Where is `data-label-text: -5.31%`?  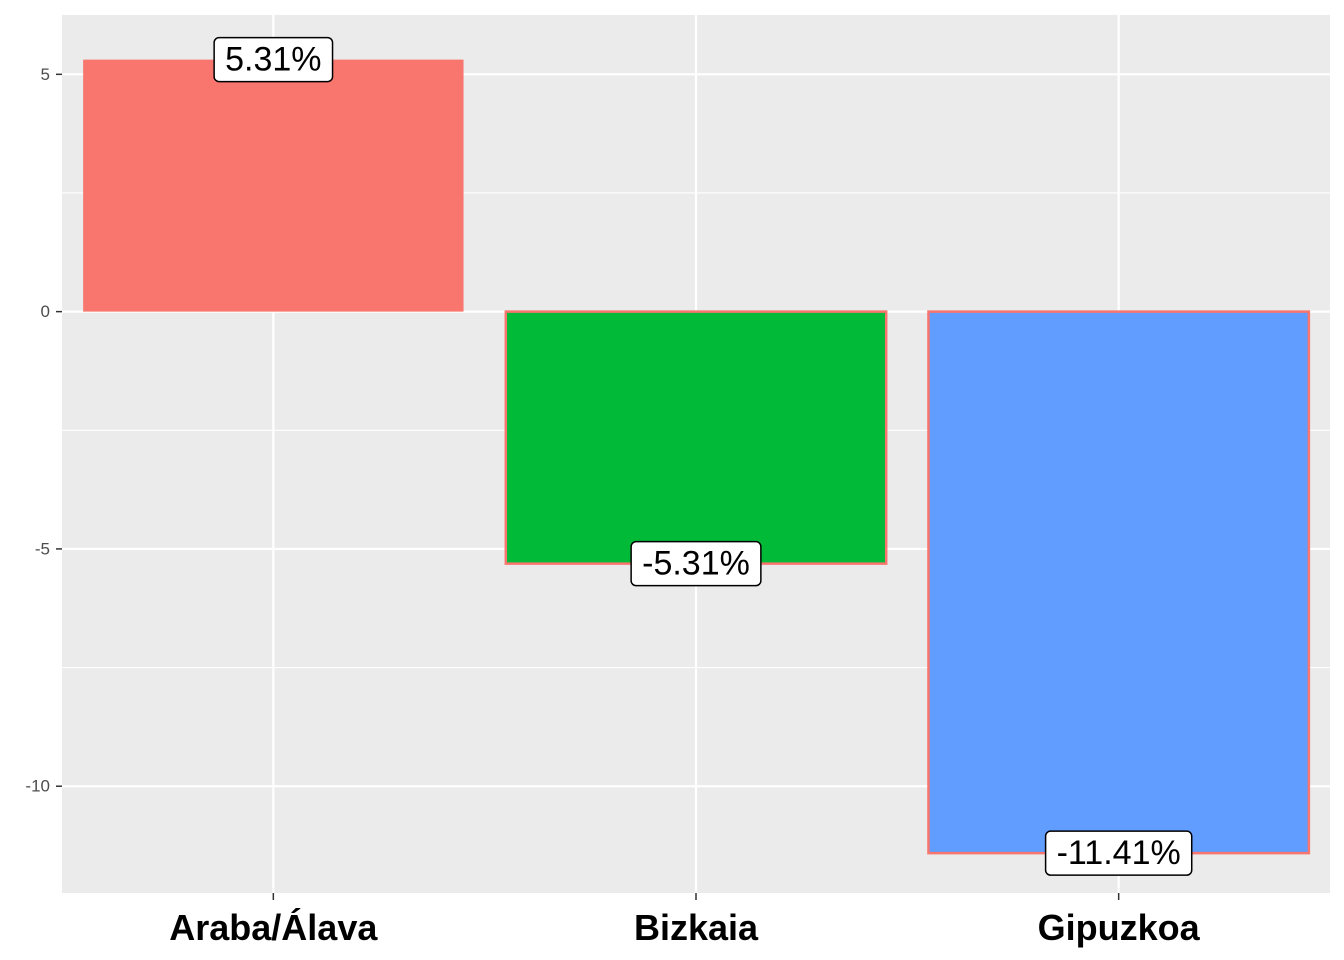 data-label-text: -5.31% is located at coordinates (696, 564).